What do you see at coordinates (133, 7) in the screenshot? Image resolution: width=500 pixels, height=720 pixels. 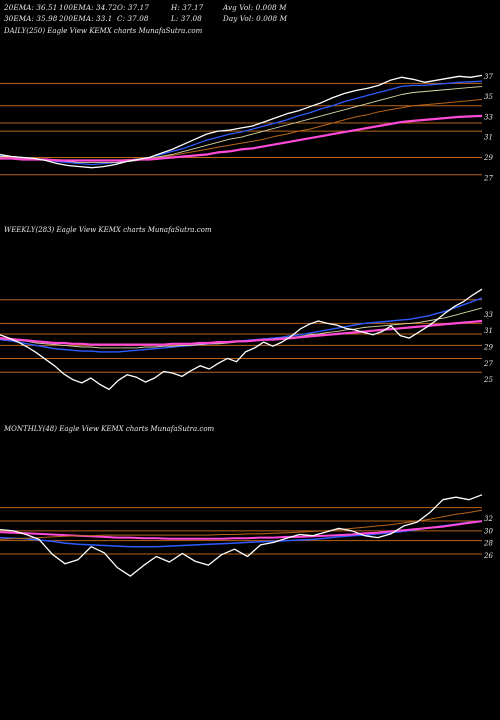 I see `open-readout: O: 37.17` at bounding box center [133, 7].